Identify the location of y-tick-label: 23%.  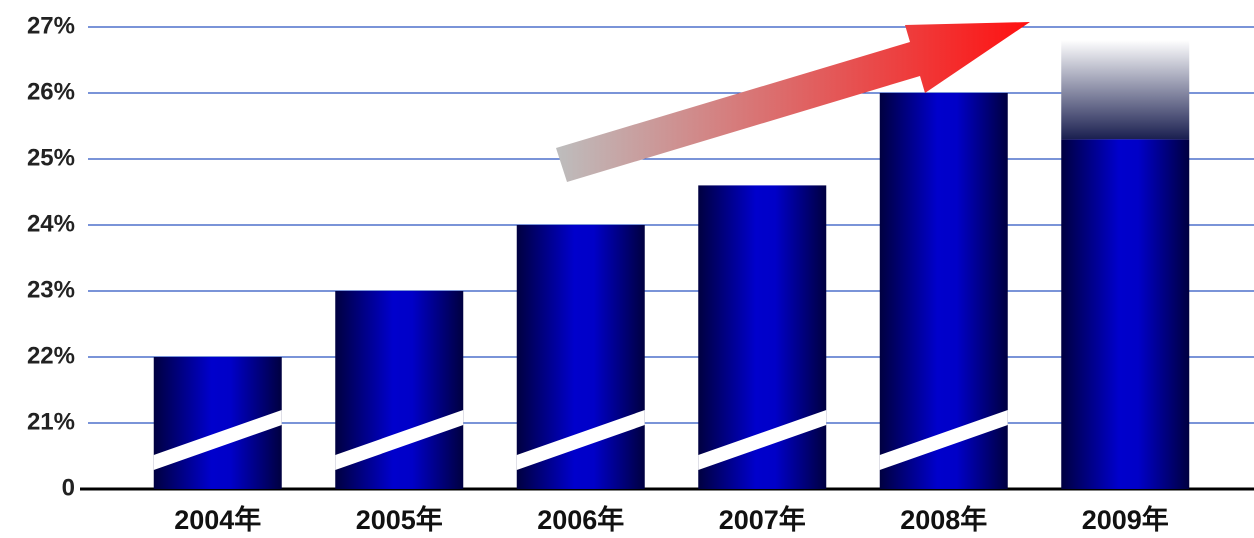
(51, 289).